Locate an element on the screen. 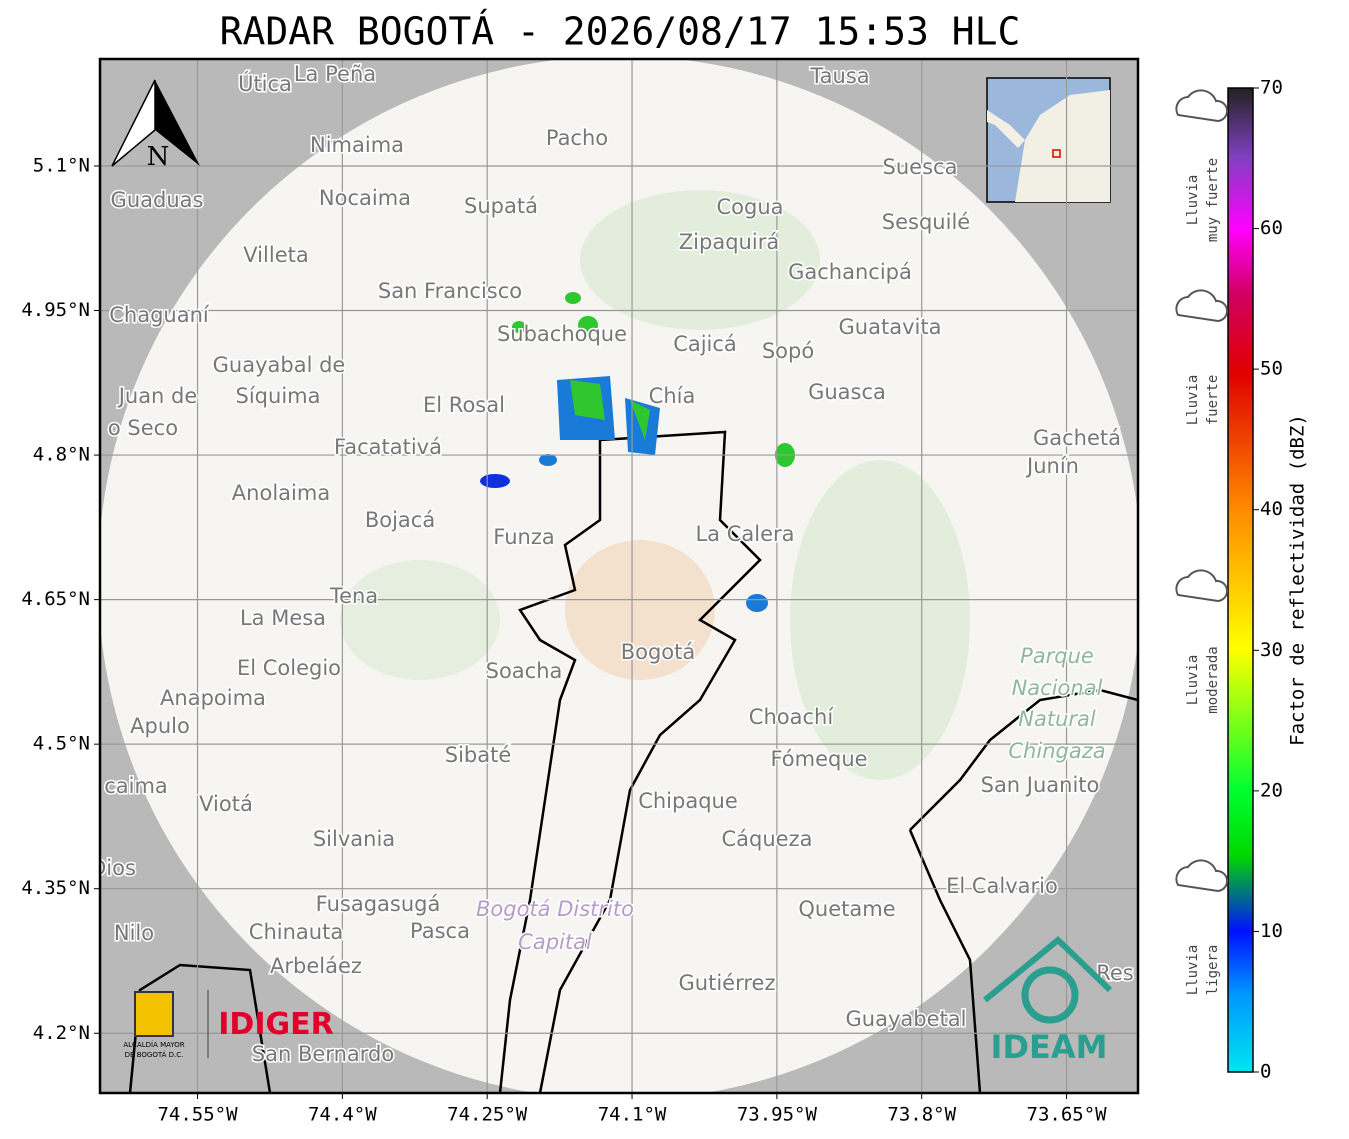 The height and width of the screenshot is (1139, 1349). place-label: Gachetá is located at coordinates (1077, 438).